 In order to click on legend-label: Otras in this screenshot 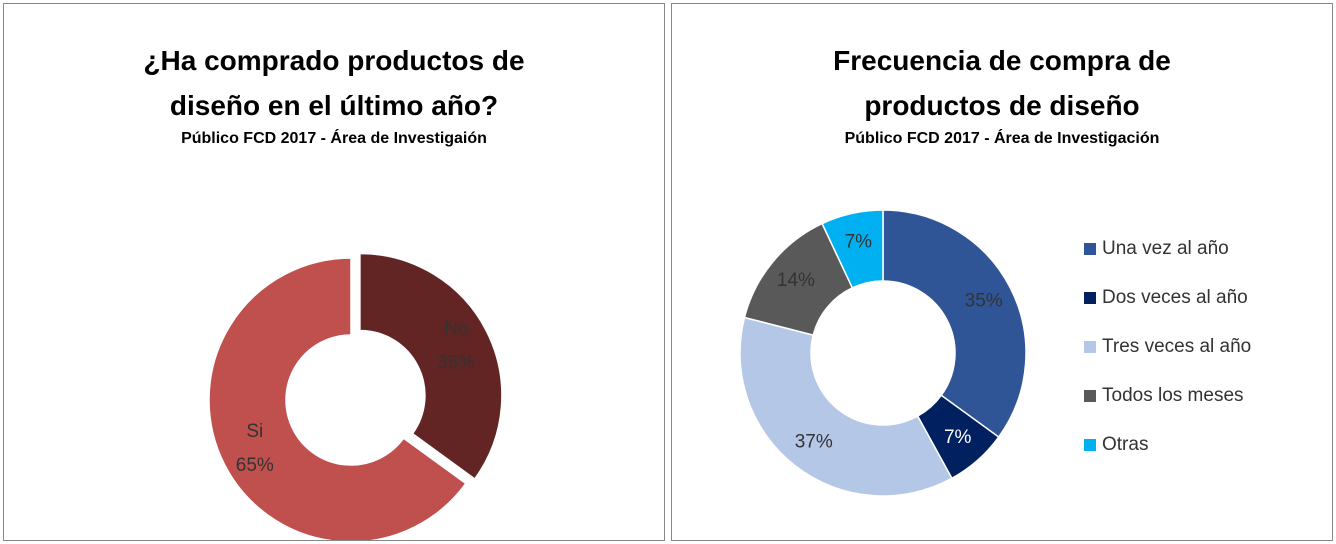, I will do `click(1125, 444)`.